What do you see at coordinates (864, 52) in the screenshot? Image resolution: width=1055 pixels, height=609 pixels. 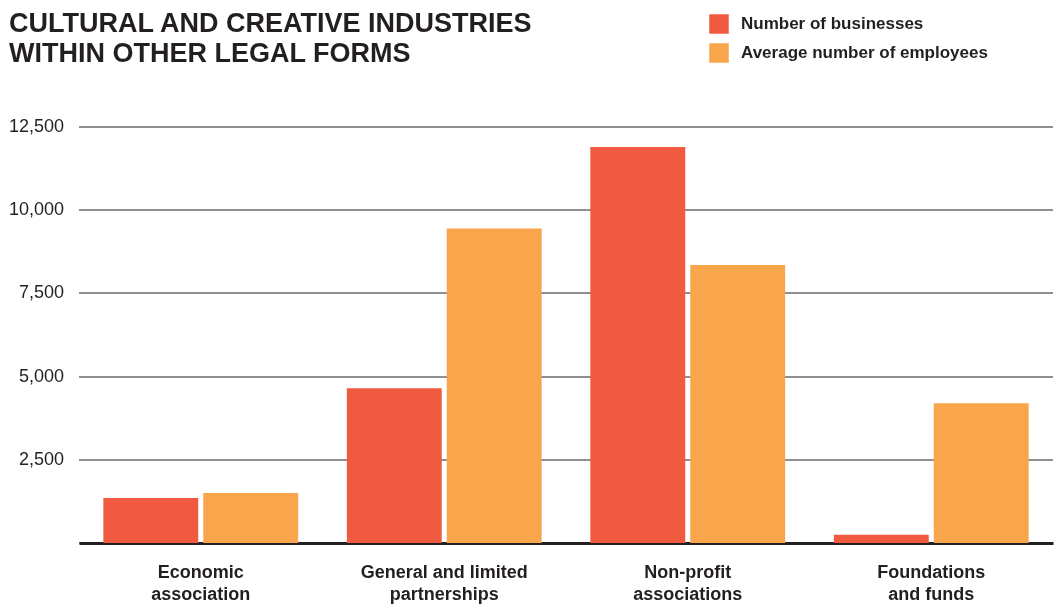 I see `legend-label: Average number of employees` at bounding box center [864, 52].